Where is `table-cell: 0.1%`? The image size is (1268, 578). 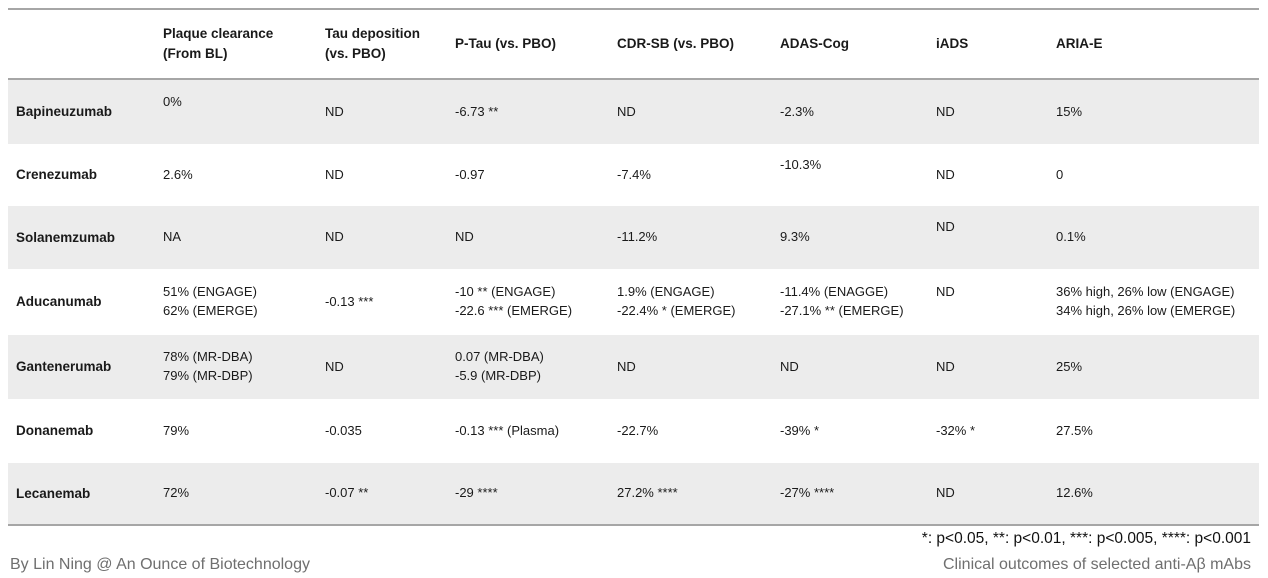
table-cell: 0.1% is located at coordinates (1071, 237).